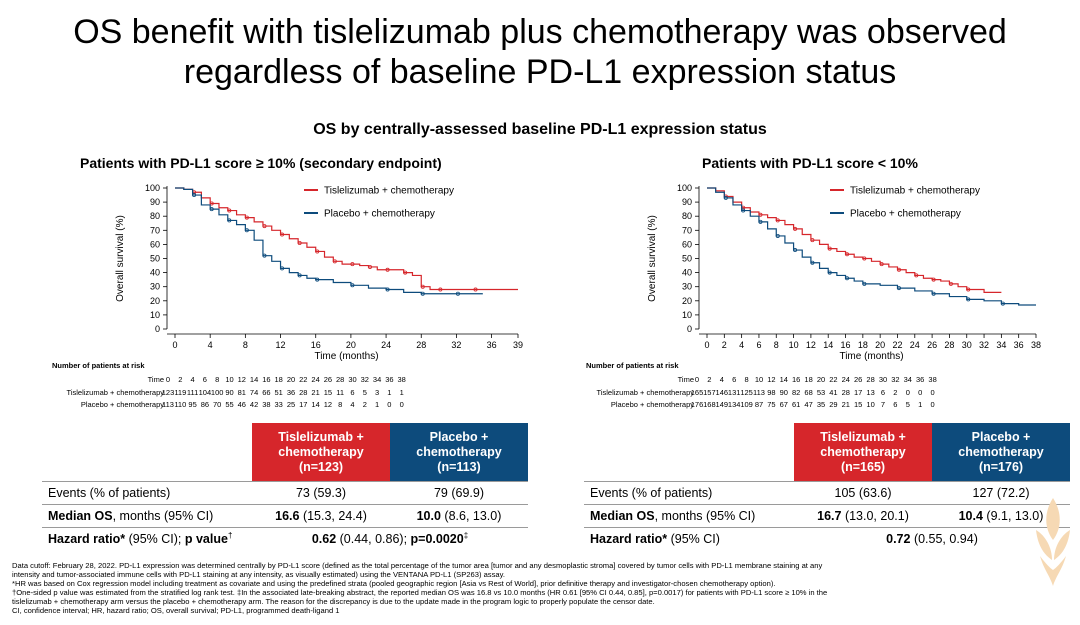 This screenshot has width=1080, height=625. What do you see at coordinates (229, 404) in the screenshot?
I see `risk-value: 55` at bounding box center [229, 404].